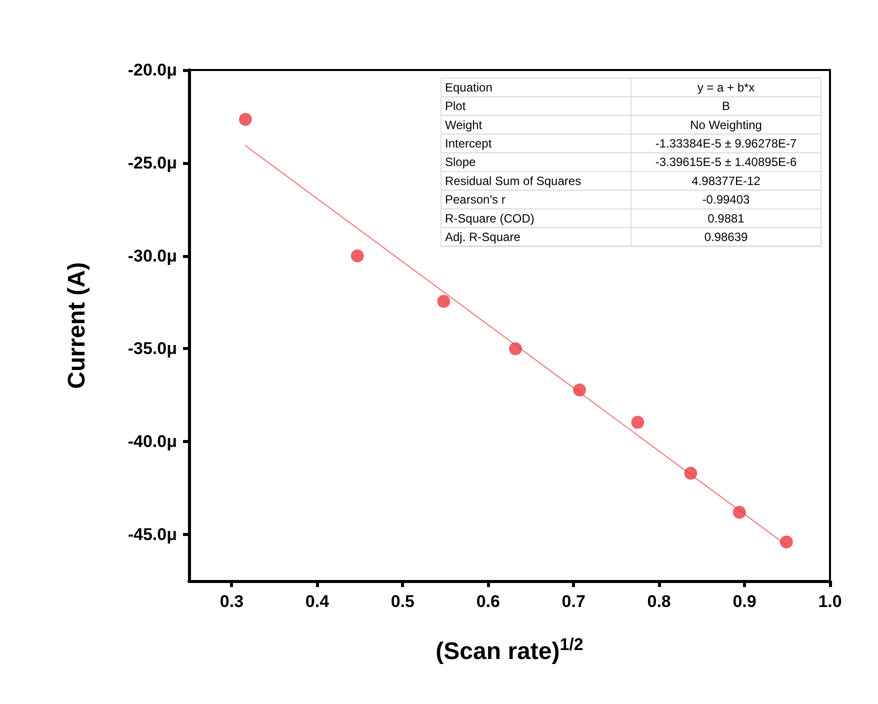 The image size is (878, 704). I want to click on annotation: R-Square (COD), so click(489, 218).